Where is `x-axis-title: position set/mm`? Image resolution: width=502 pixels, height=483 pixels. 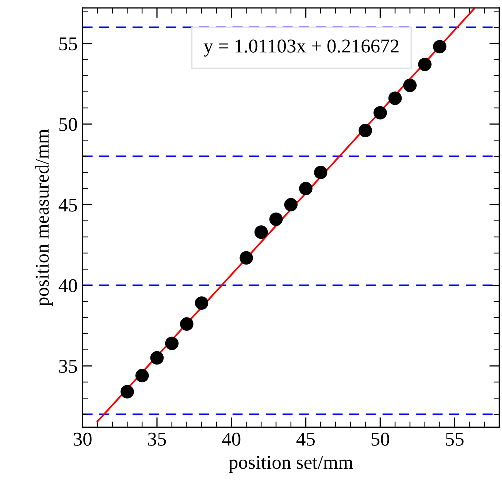
x-axis-title: position set/mm is located at coordinates (291, 465).